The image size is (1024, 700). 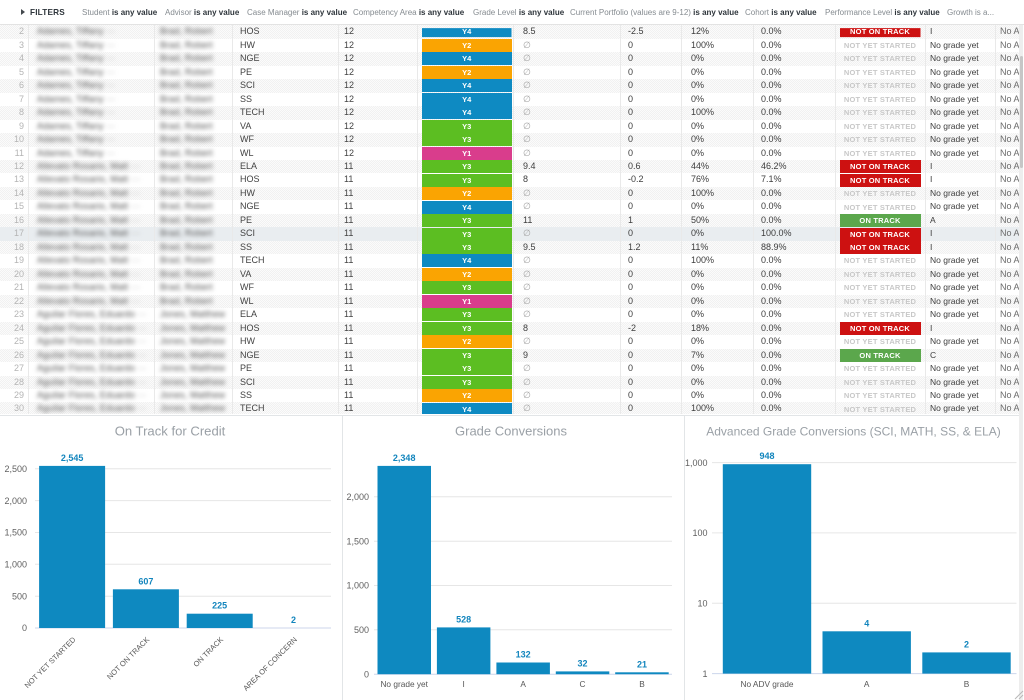 I want to click on svg-text: 607, so click(x=145, y=581).